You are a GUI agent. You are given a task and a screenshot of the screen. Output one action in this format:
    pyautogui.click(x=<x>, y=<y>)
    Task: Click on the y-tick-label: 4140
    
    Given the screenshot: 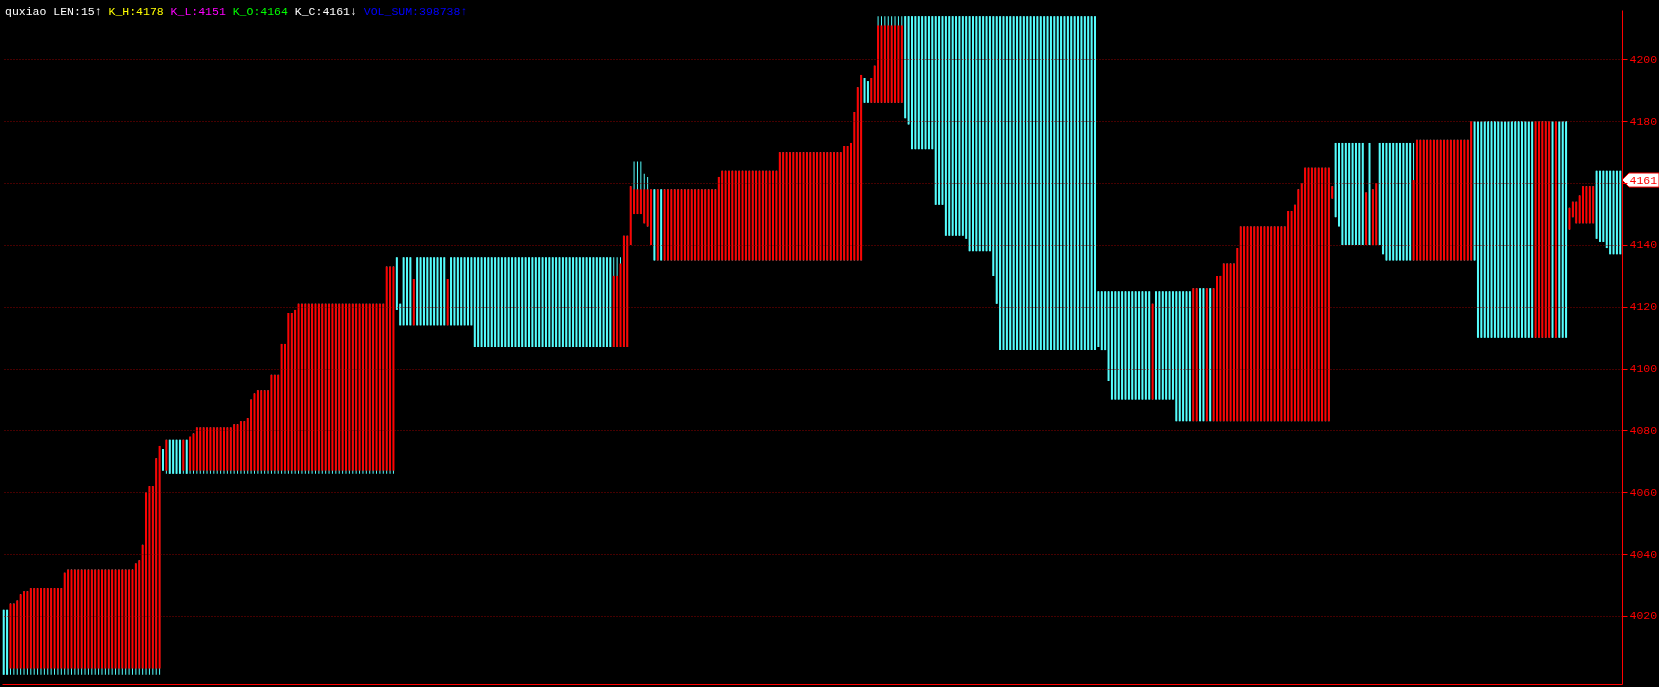 What is the action you would take?
    pyautogui.click(x=1643, y=245)
    